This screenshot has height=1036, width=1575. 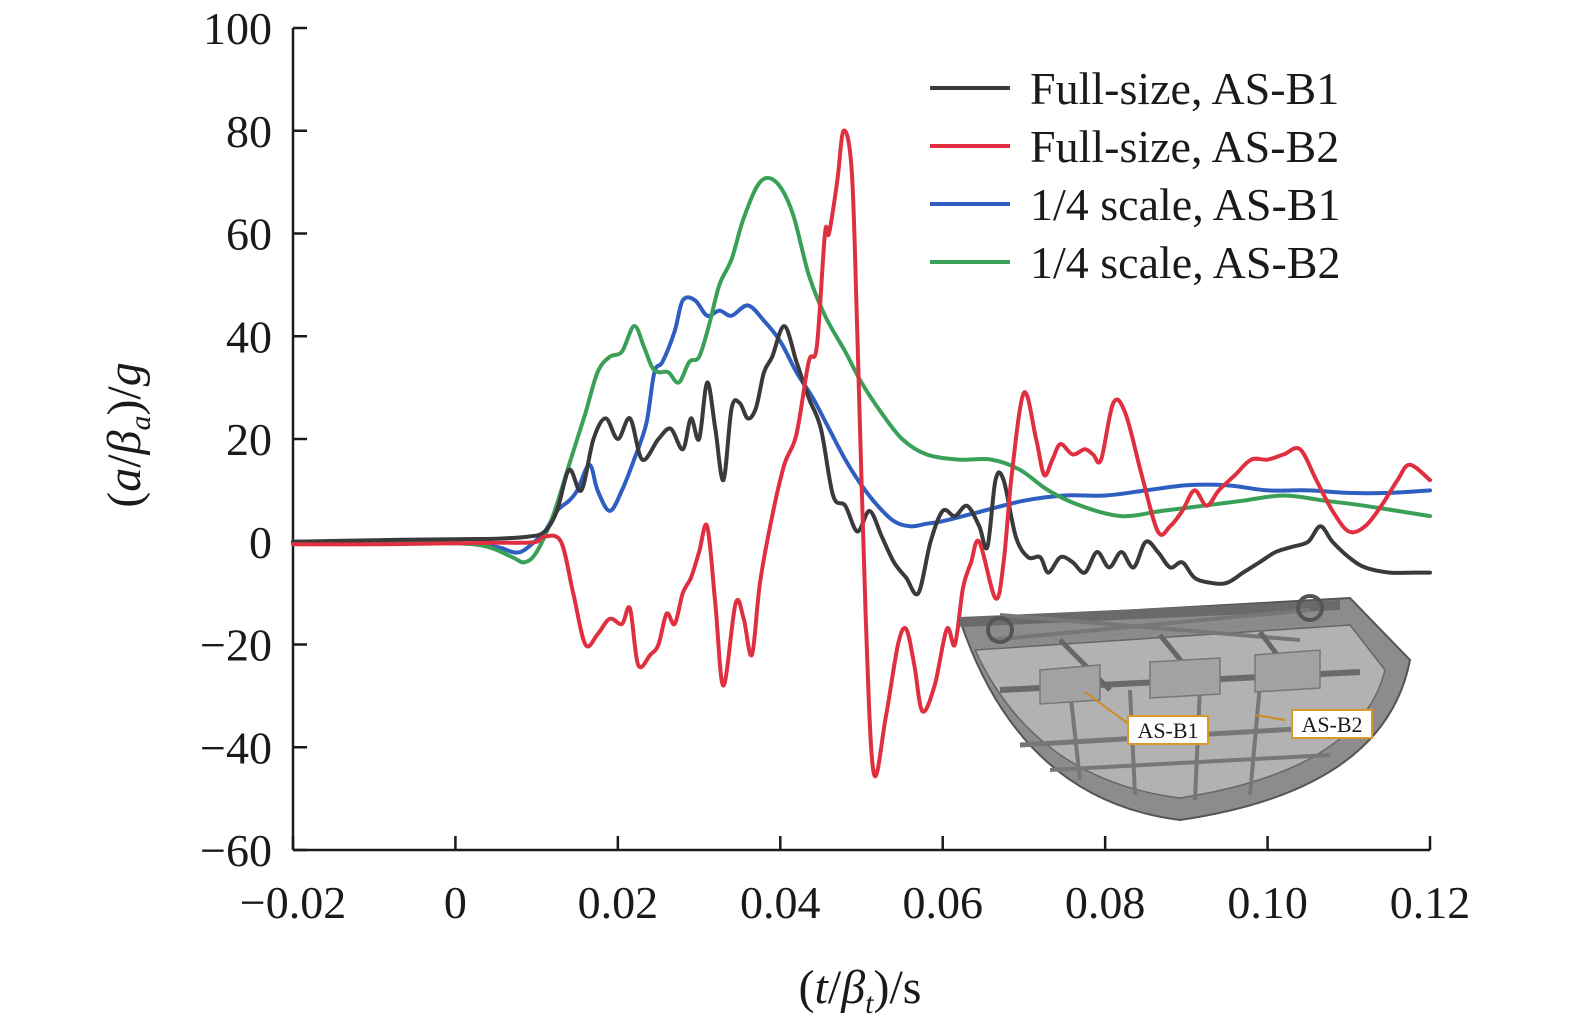 What do you see at coordinates (618, 902) in the screenshot?
I see `x-tick-label: 0.02` at bounding box center [618, 902].